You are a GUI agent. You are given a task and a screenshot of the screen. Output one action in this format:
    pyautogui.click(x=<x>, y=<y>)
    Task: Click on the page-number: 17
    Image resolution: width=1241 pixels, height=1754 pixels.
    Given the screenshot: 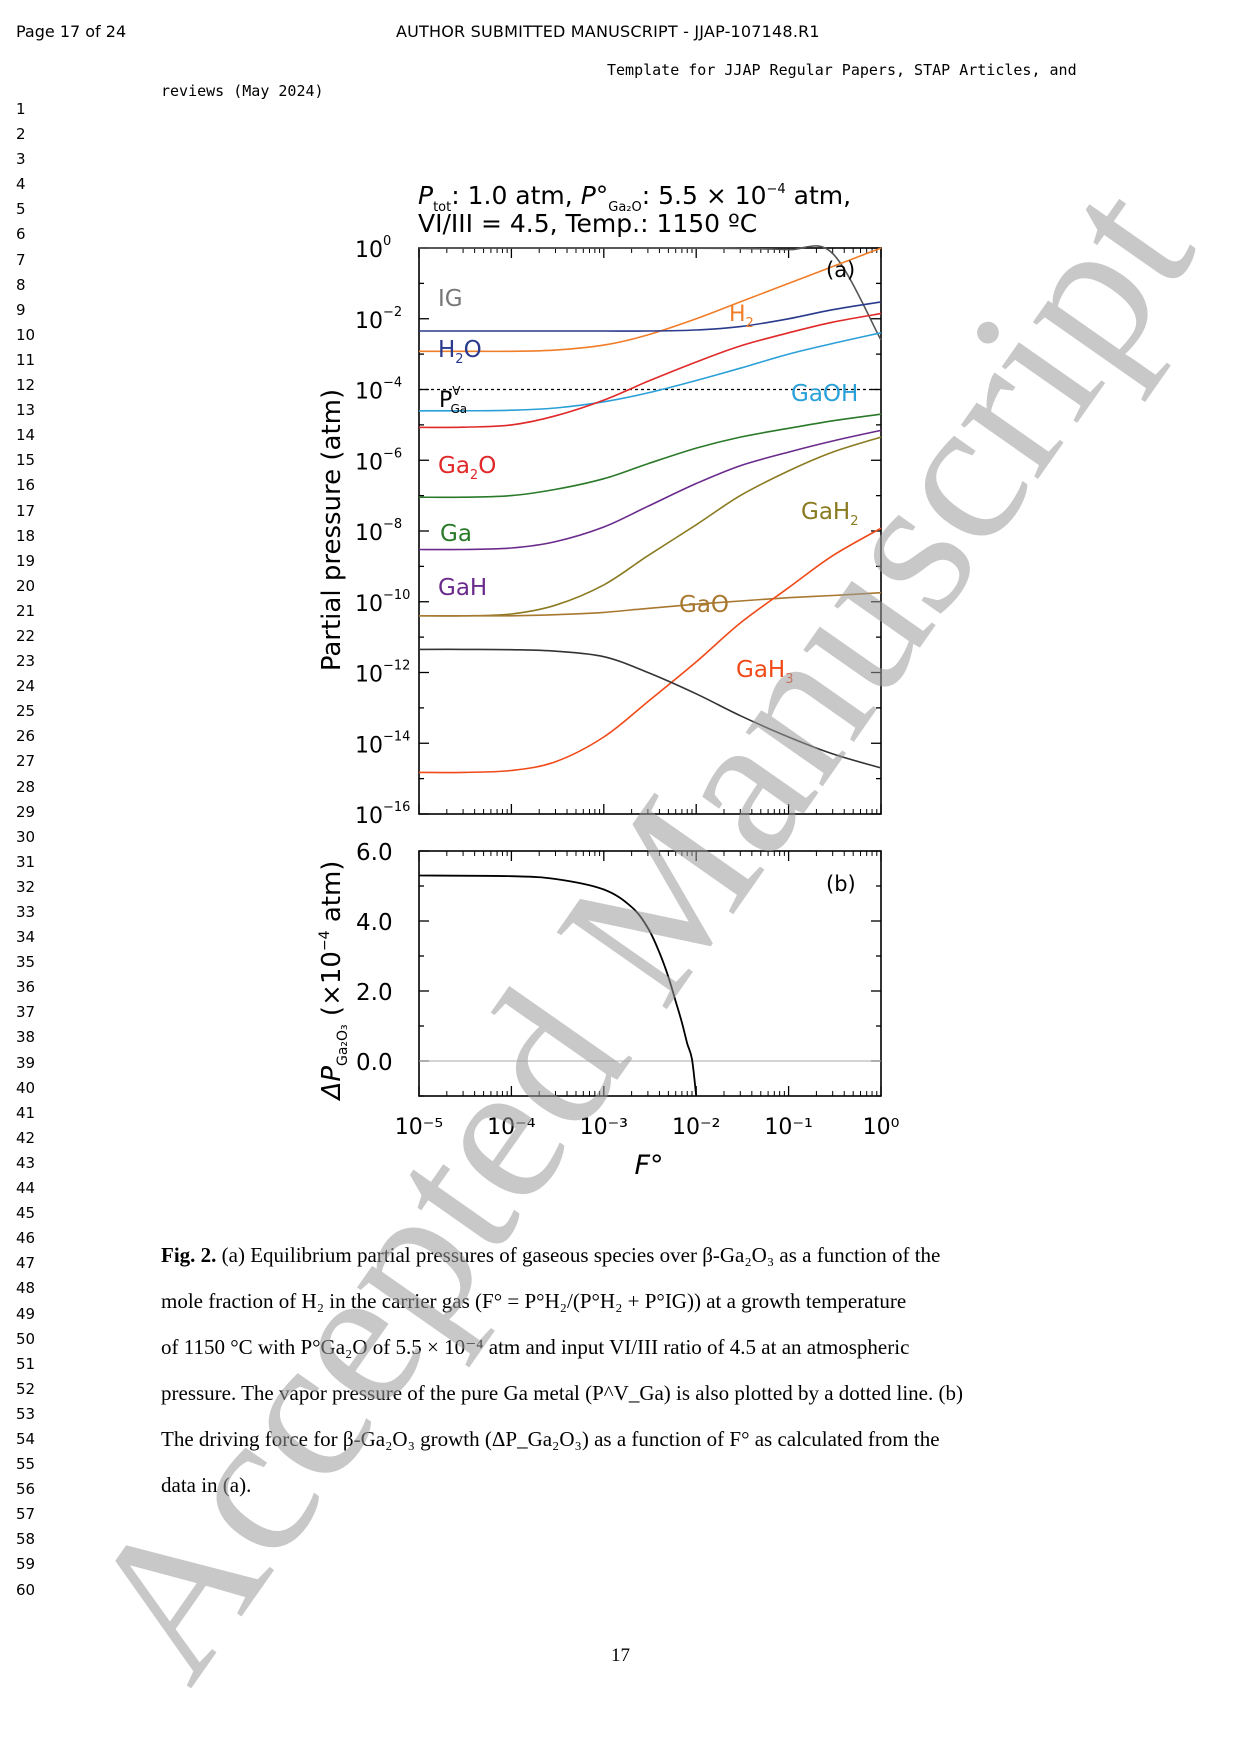 What is the action you would take?
    pyautogui.click(x=620, y=1655)
    